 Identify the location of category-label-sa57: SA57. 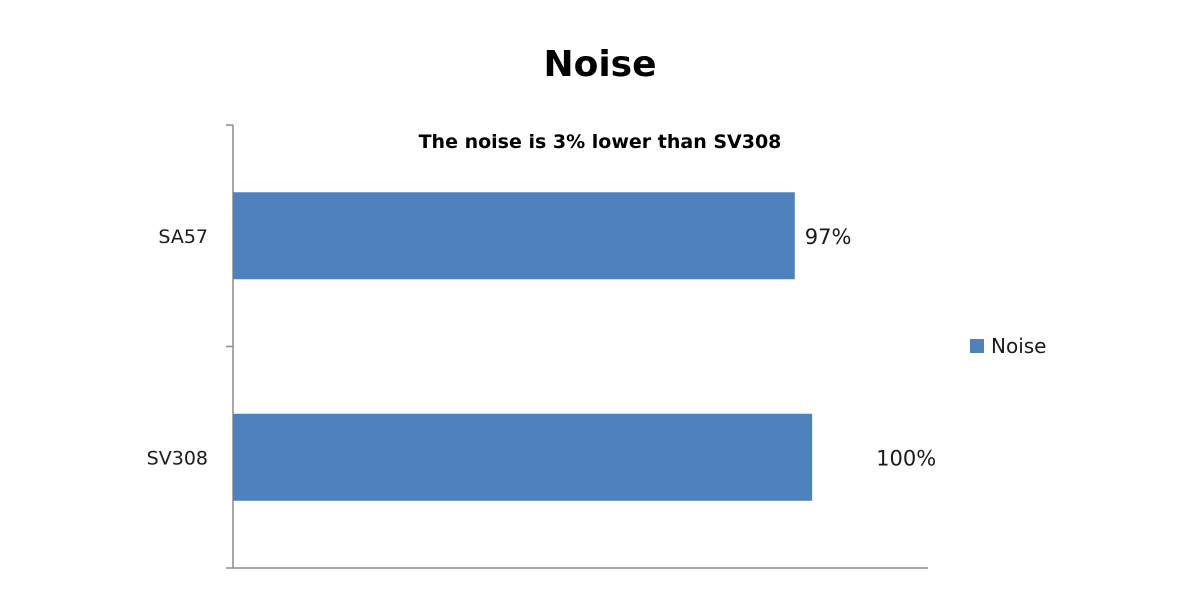
(183, 237).